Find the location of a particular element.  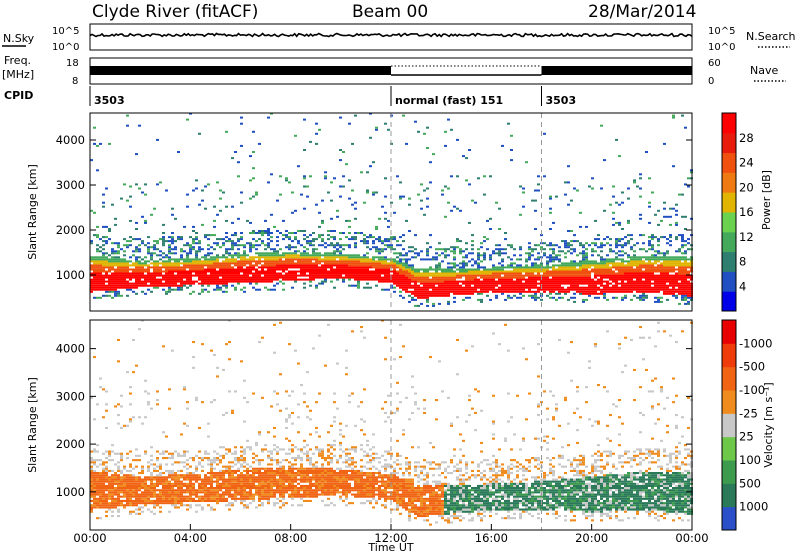

power-ylabel: Slant Range [km] is located at coordinates (32, 212).